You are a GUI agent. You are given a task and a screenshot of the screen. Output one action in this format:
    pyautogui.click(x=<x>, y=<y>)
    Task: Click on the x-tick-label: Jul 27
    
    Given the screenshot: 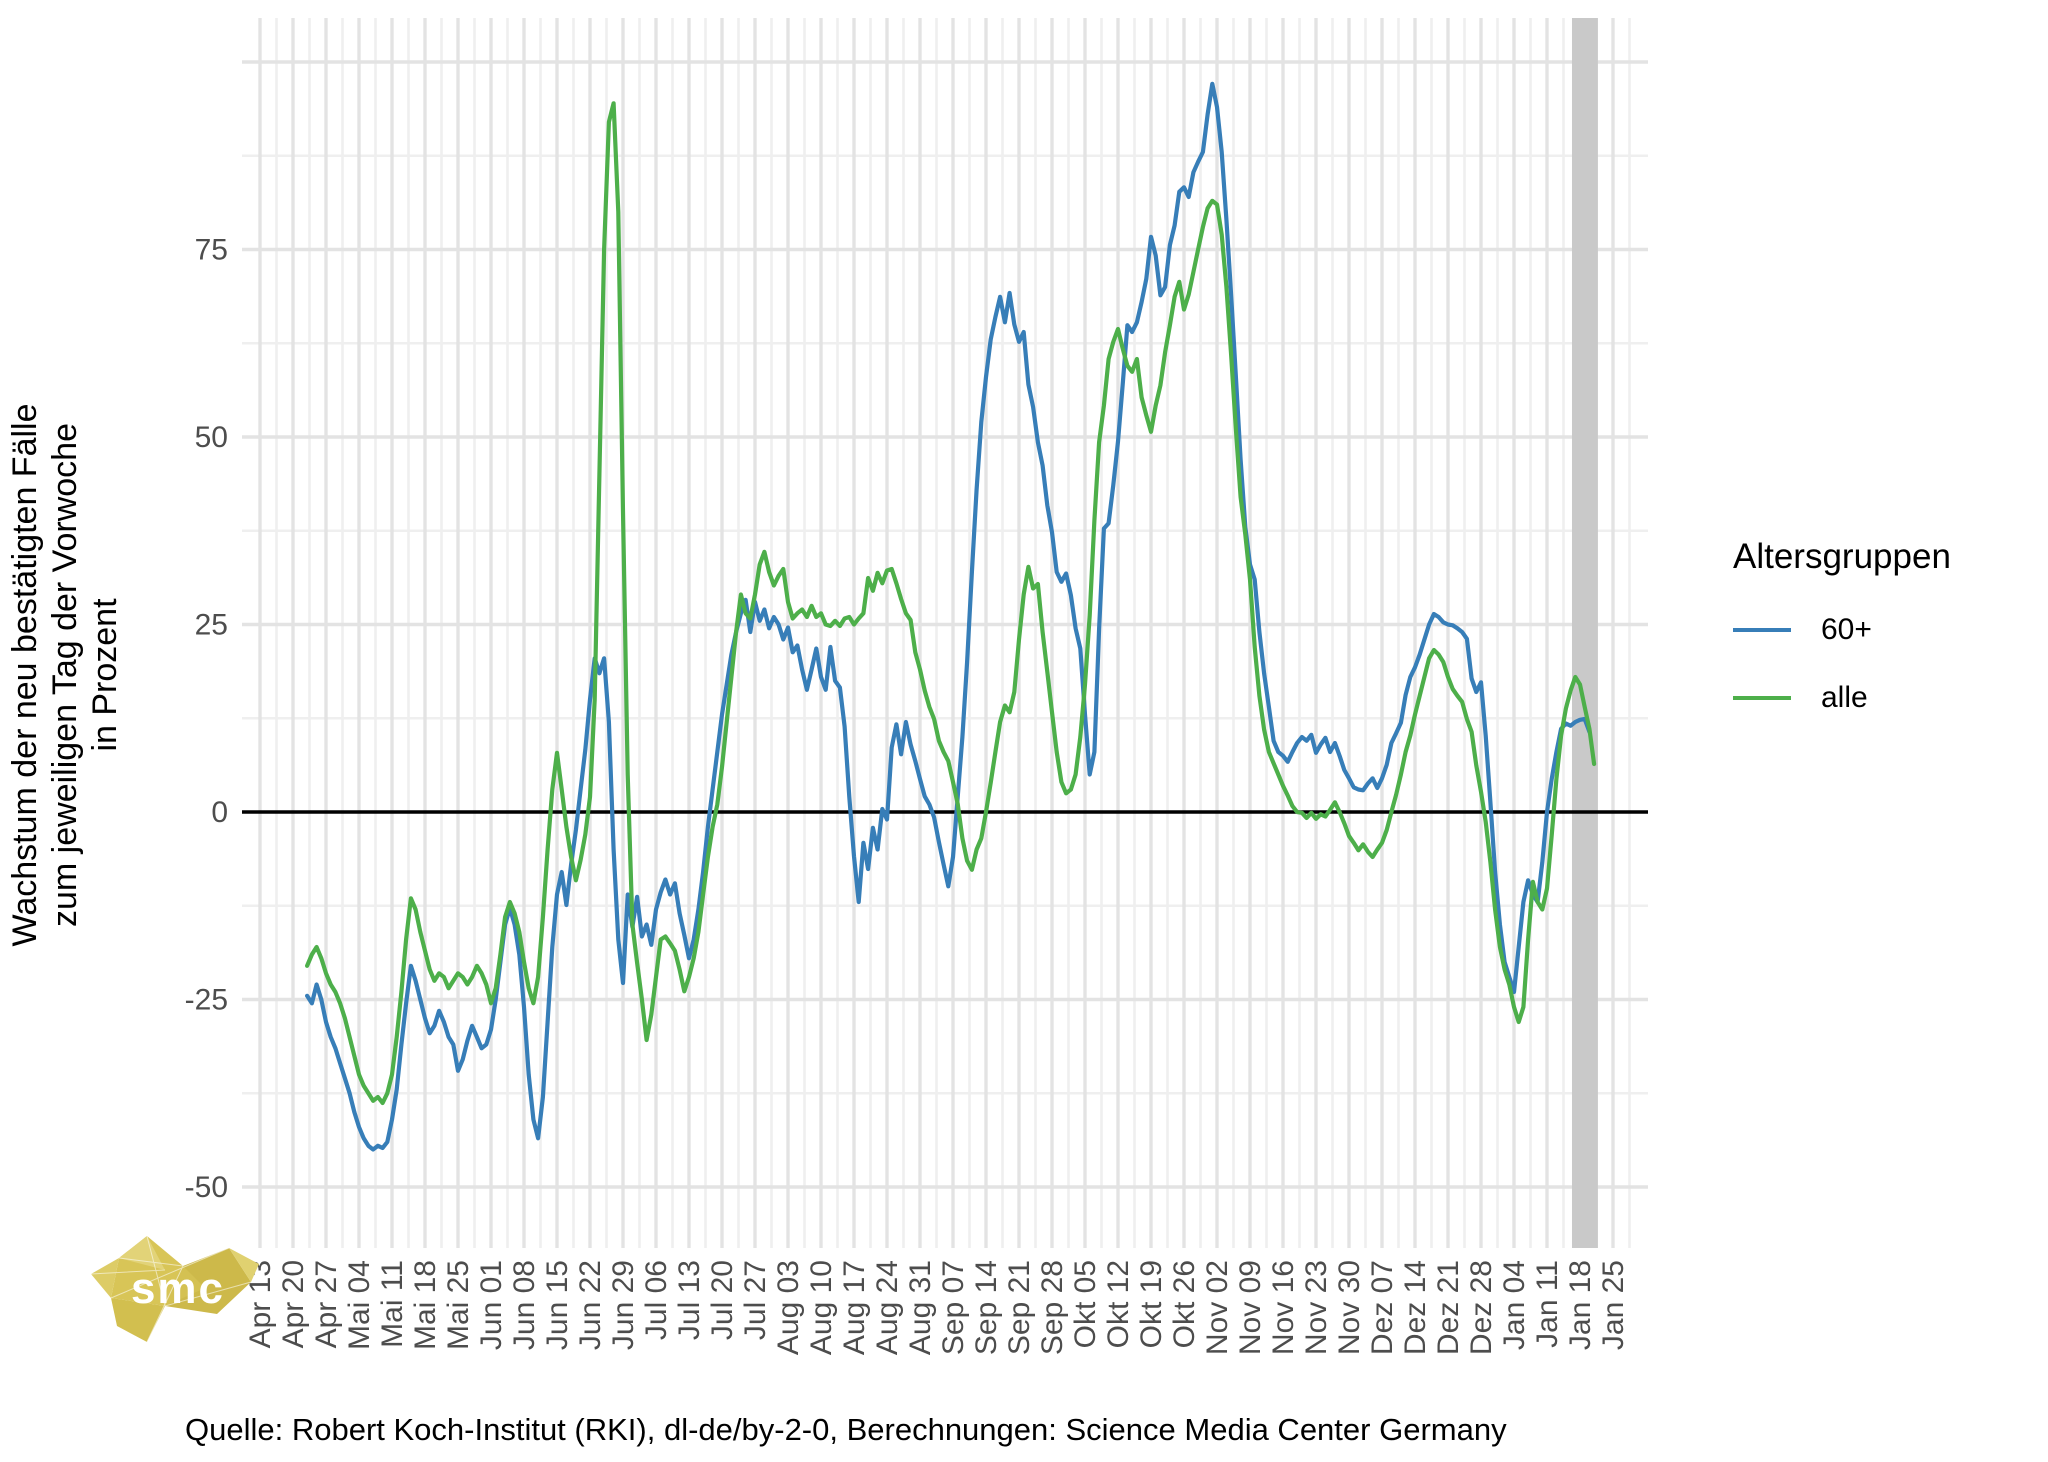 What is the action you would take?
    pyautogui.click(x=755, y=1300)
    